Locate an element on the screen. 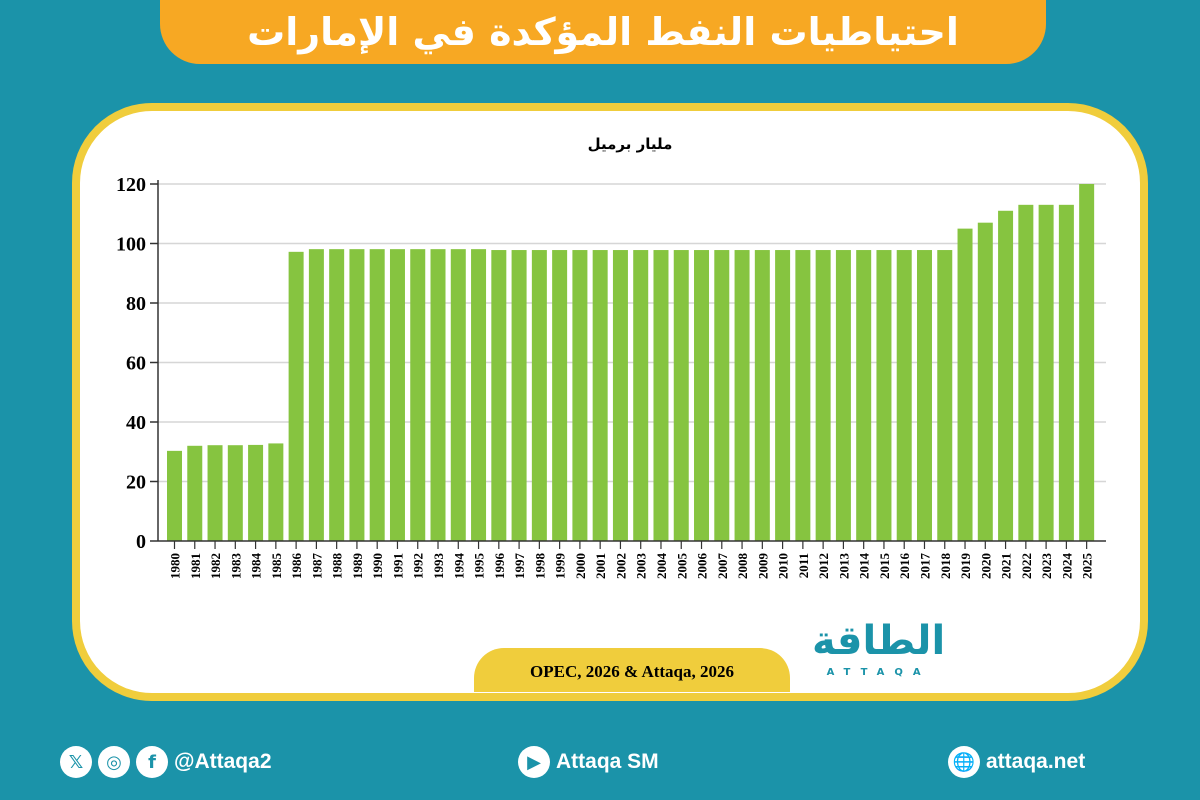 Image resolution: width=1200 pixels, height=800 pixels. x-tick-label: 2005 is located at coordinates (681, 566).